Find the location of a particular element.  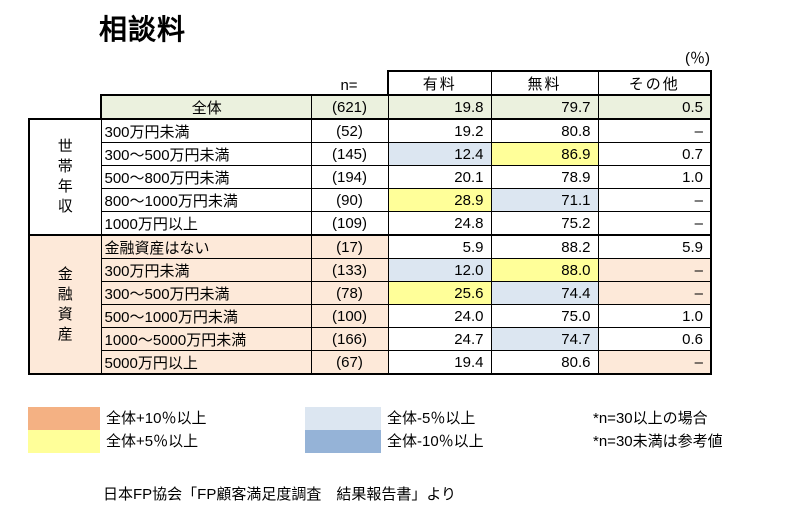

paid-value: 28.9 is located at coordinates (439, 200).